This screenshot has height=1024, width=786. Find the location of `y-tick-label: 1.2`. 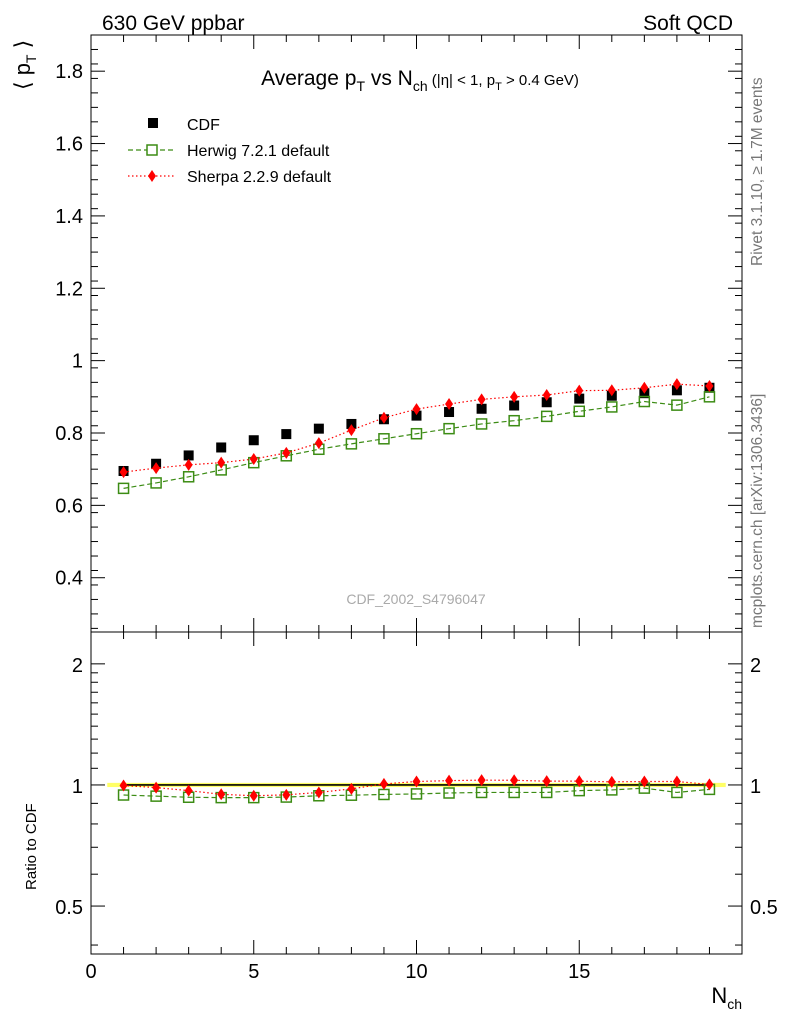

y-tick-label: 1.2 is located at coordinates (69, 289).